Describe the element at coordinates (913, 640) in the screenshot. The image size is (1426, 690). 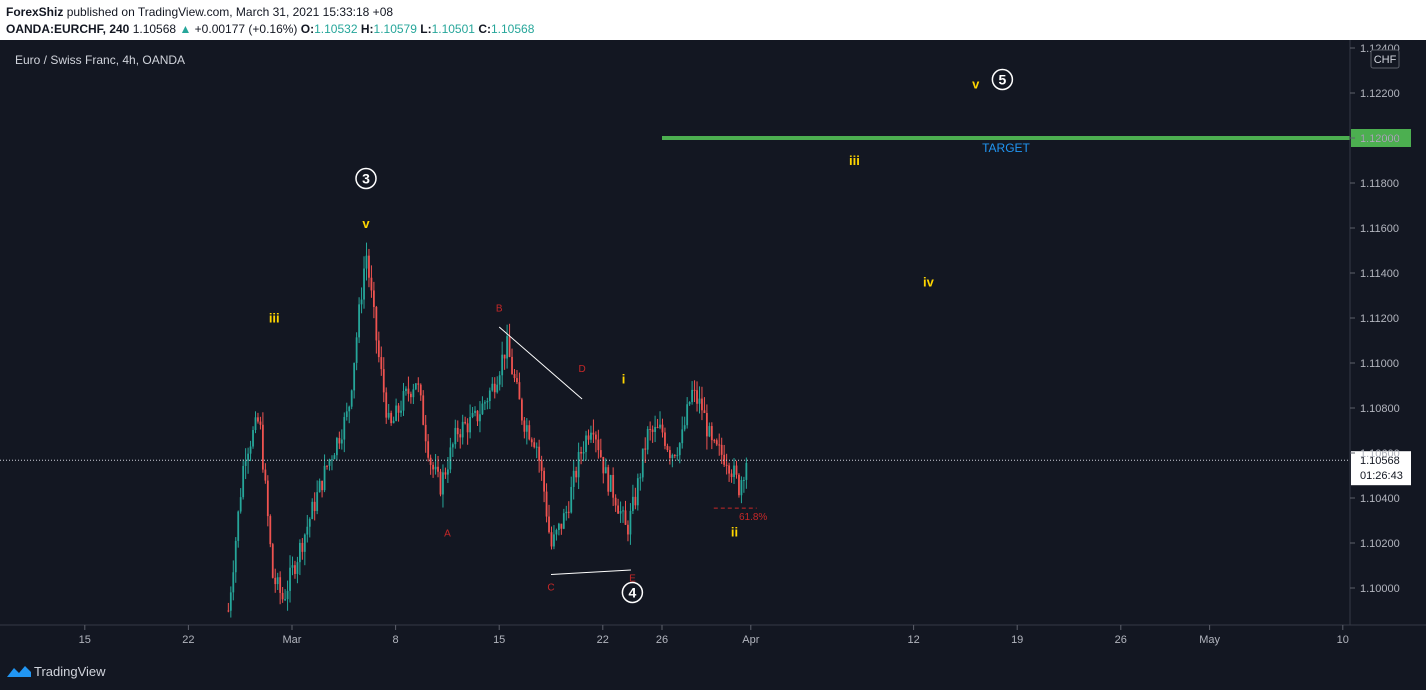
I see `x-tick-label: 12` at that location.